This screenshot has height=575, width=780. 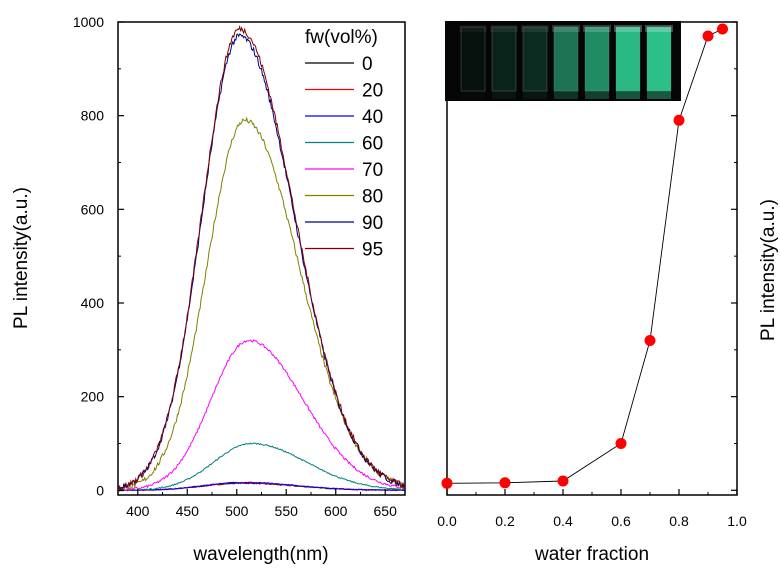 I want to click on spectra-y-tick-label: 1000, so click(x=88, y=22).